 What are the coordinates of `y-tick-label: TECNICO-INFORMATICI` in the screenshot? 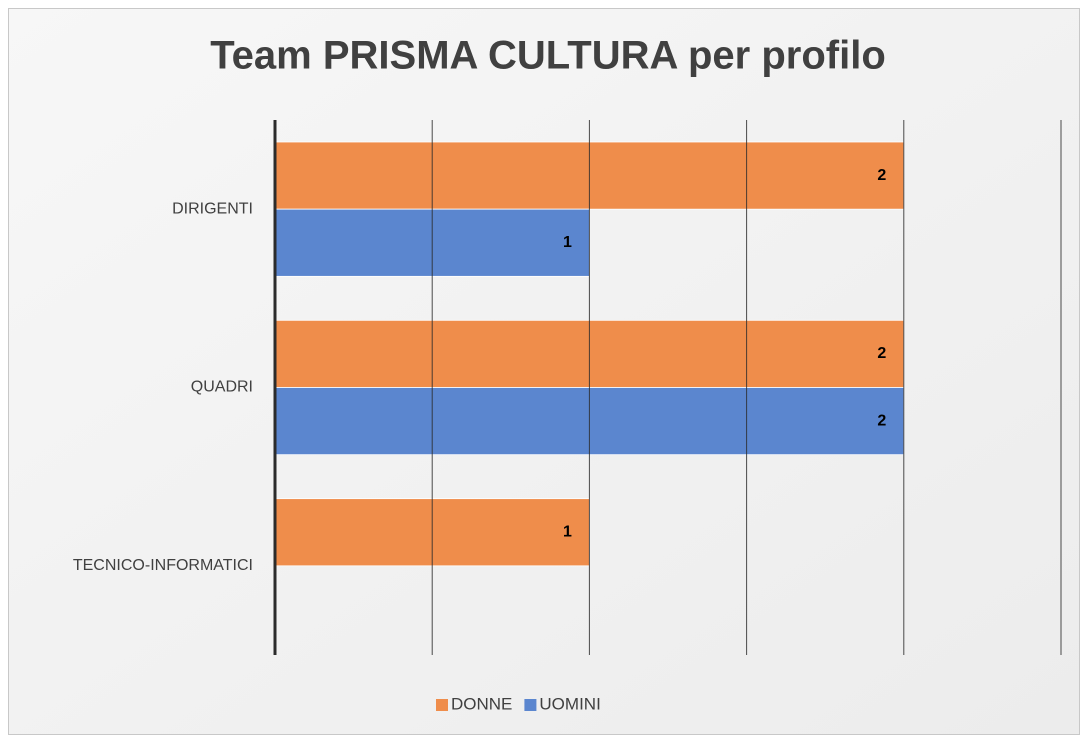 It's located at (163, 565).